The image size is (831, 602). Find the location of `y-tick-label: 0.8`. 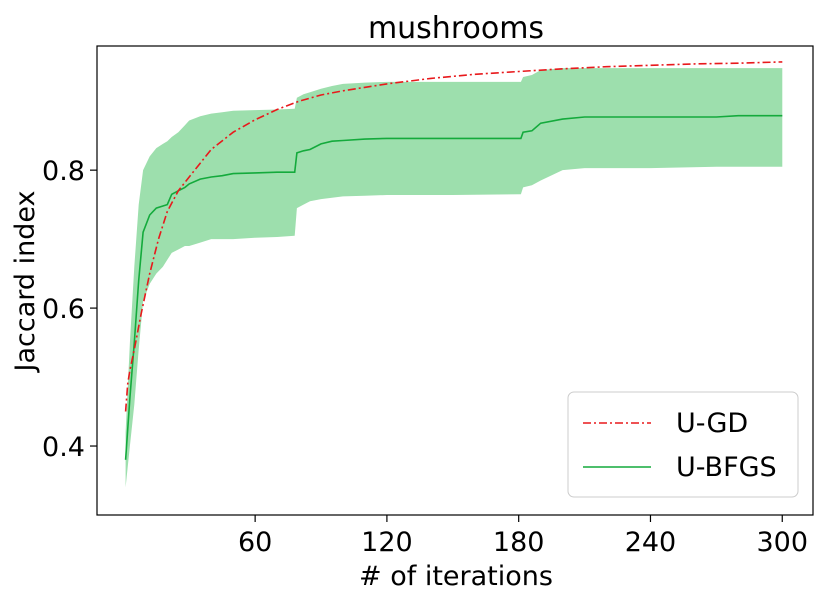

y-tick-label: 0.8 is located at coordinates (63, 171).